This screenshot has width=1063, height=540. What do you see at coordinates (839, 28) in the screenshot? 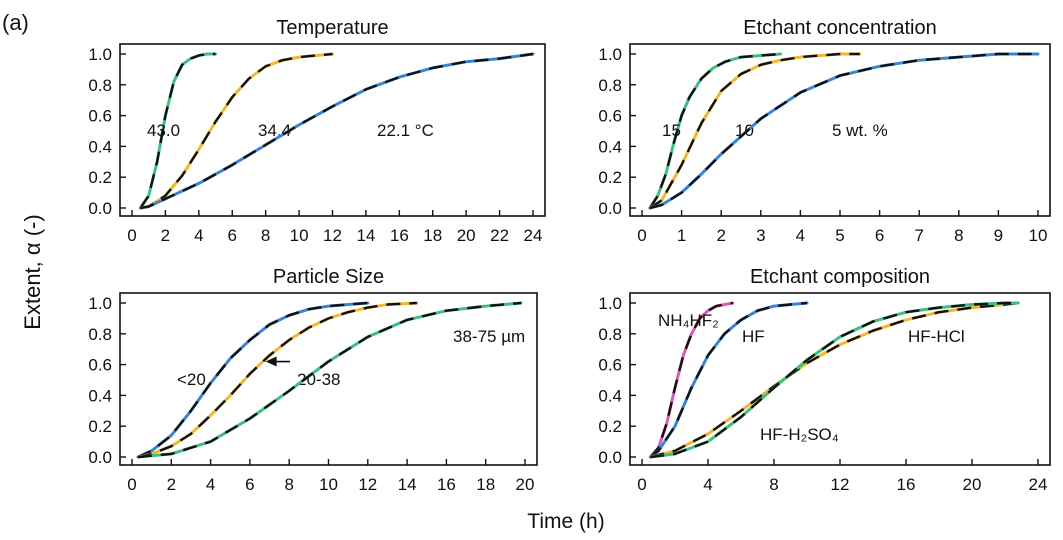
I see `chart-title: Etchant concentration` at bounding box center [839, 28].